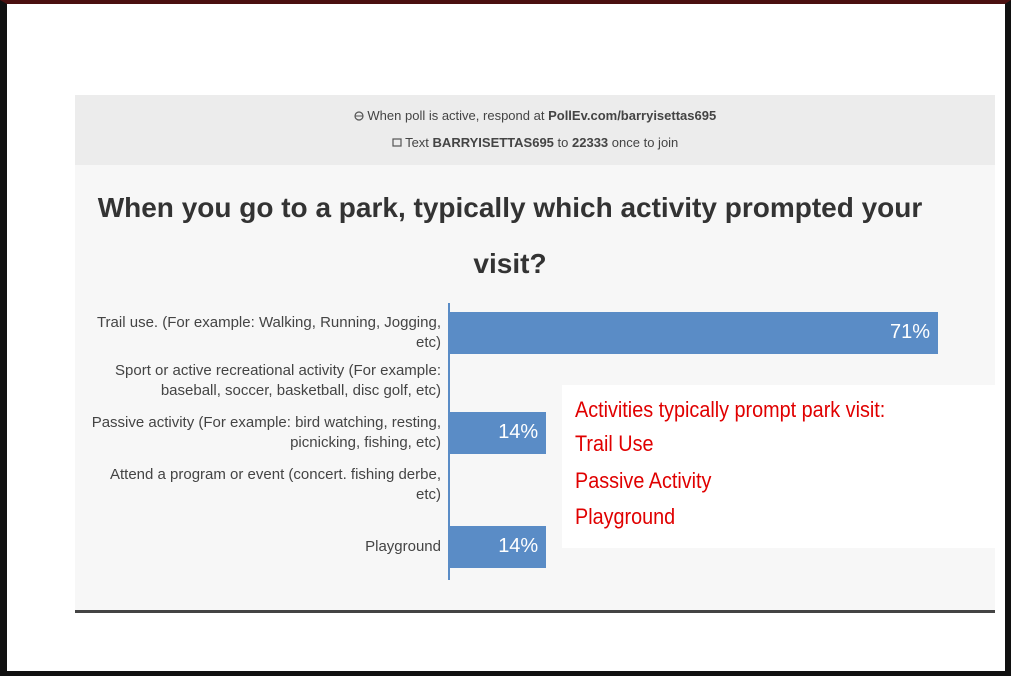 The width and height of the screenshot is (1011, 676). I want to click on axis-line, so click(449, 441).